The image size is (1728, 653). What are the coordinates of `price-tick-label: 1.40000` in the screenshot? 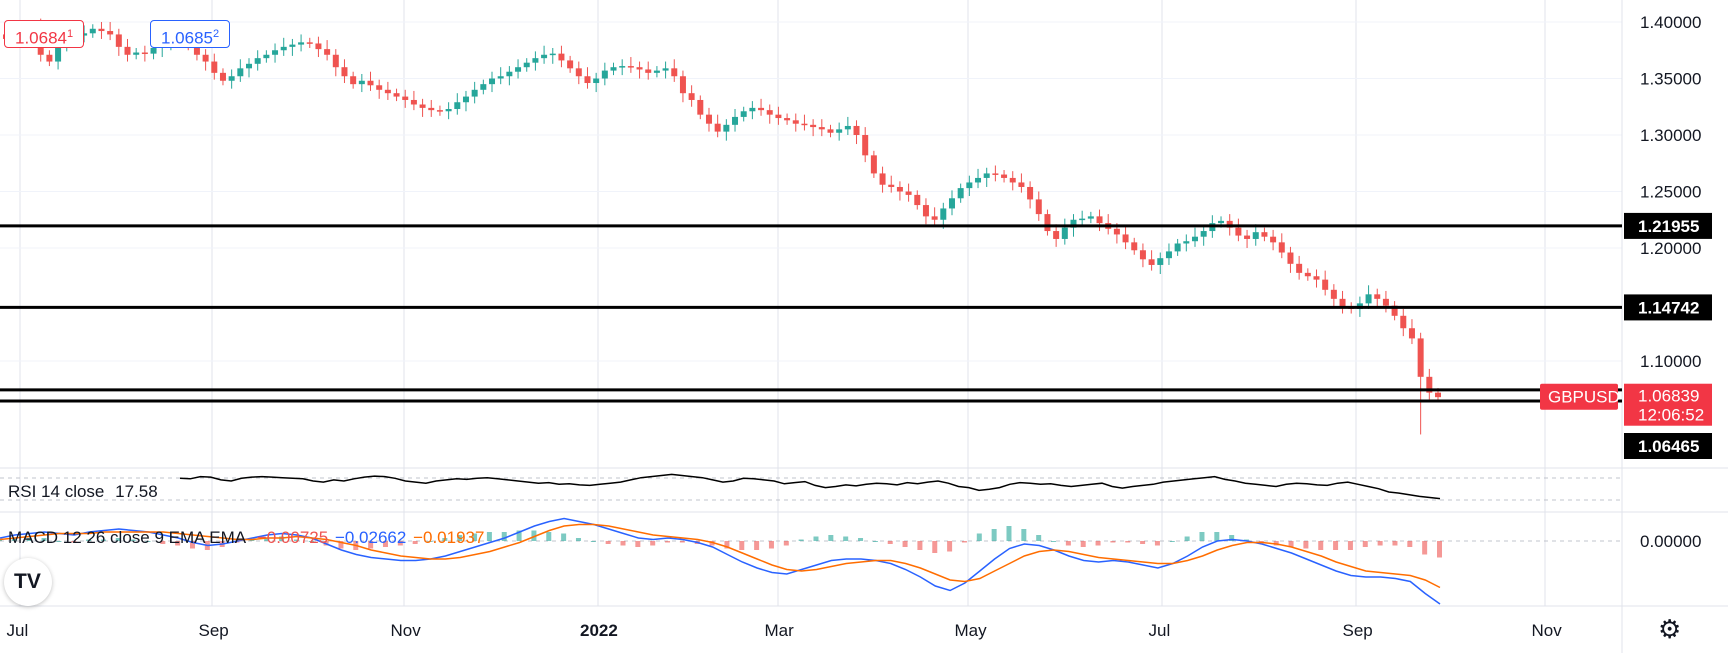 It's located at (1670, 22).